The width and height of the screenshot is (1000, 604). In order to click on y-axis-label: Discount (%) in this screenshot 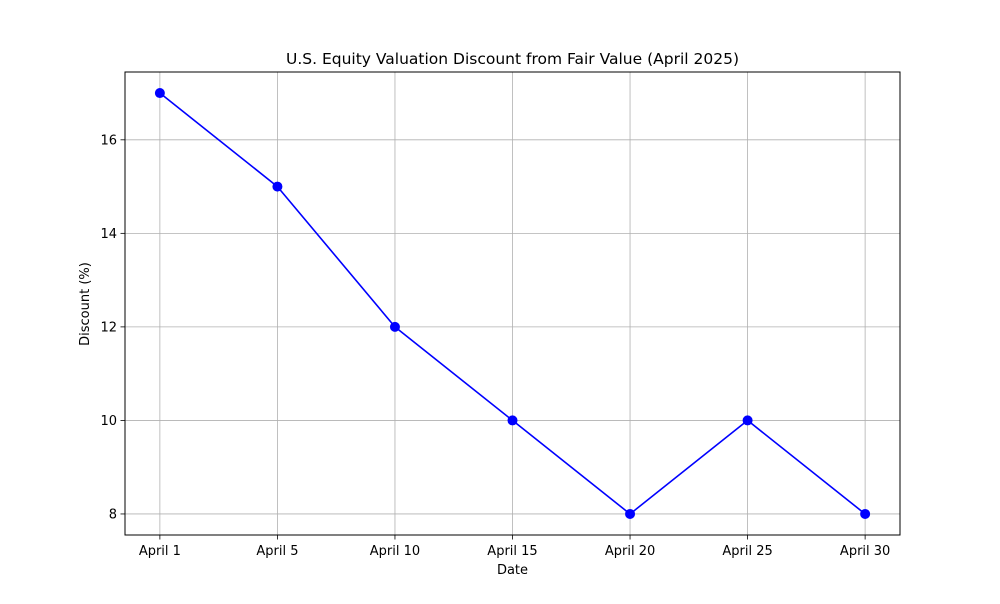, I will do `click(85, 304)`.